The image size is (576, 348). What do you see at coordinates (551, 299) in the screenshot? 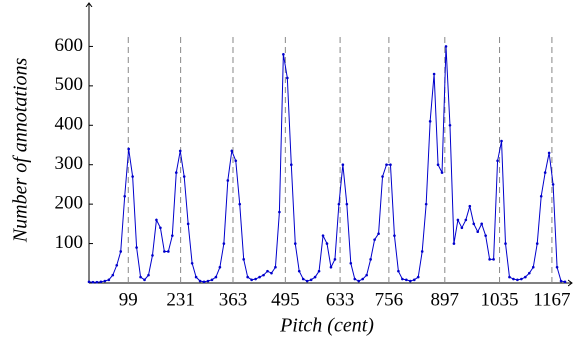
I see `x-tick-label: 1167` at bounding box center [551, 299].